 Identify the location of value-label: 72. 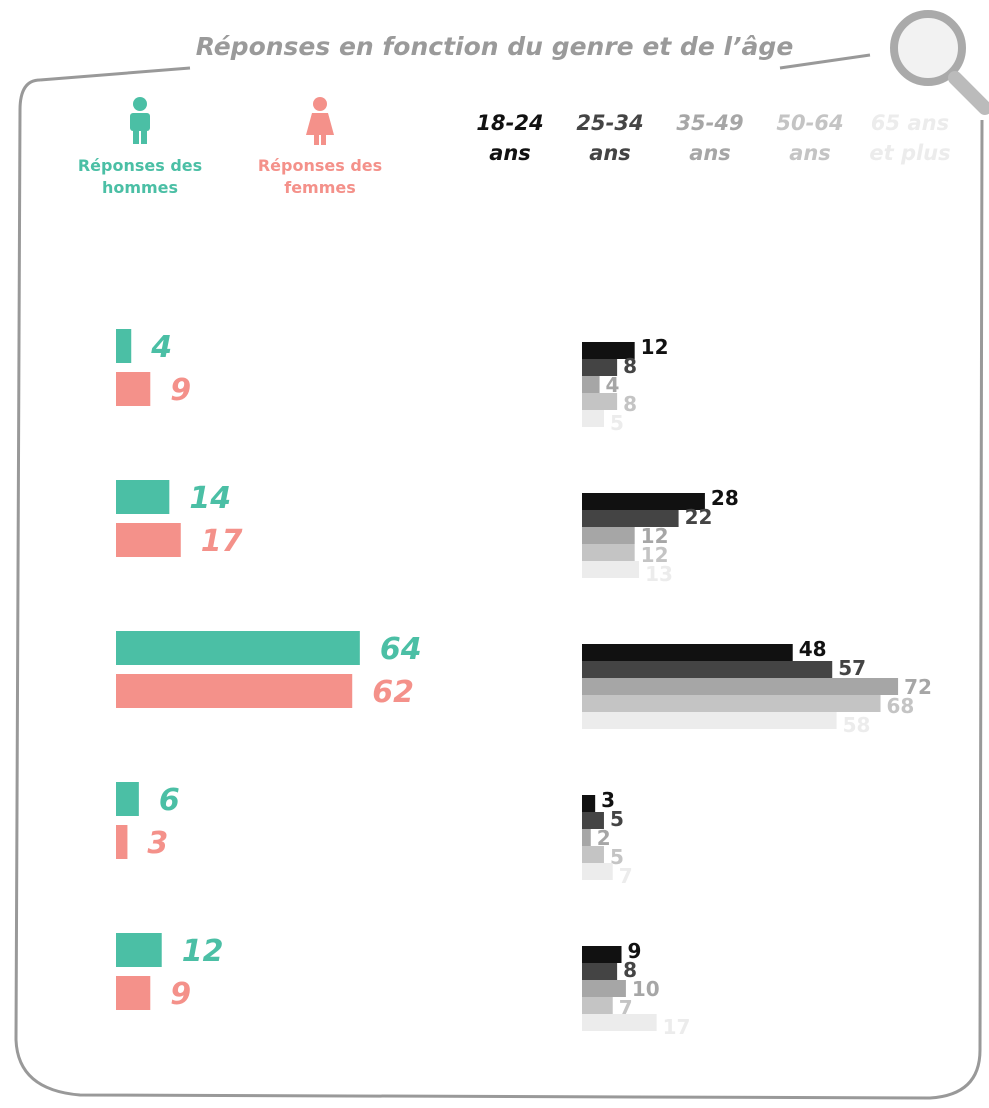
(918, 687).